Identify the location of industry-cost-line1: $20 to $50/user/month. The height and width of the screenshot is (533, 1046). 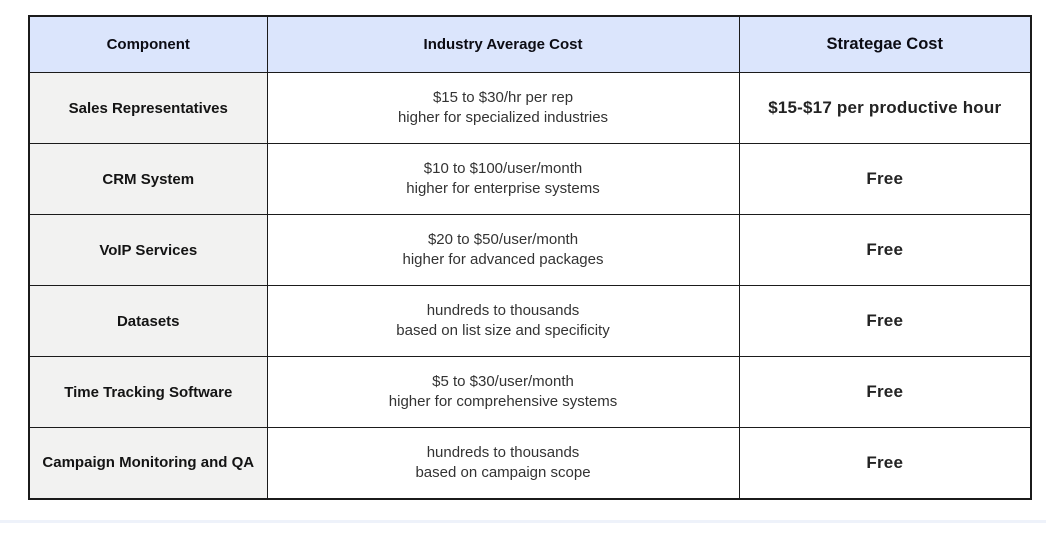
(503, 239).